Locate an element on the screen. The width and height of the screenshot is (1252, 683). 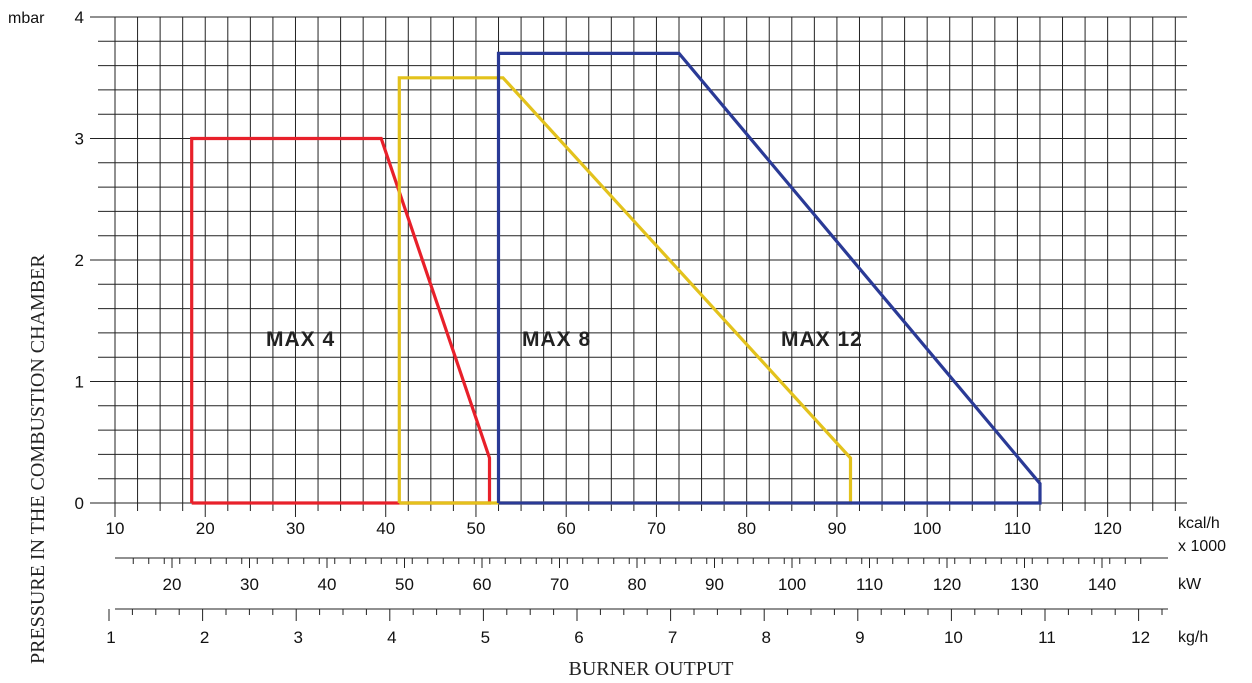
kcal-tick-label: 110 is located at coordinates (1017, 528).